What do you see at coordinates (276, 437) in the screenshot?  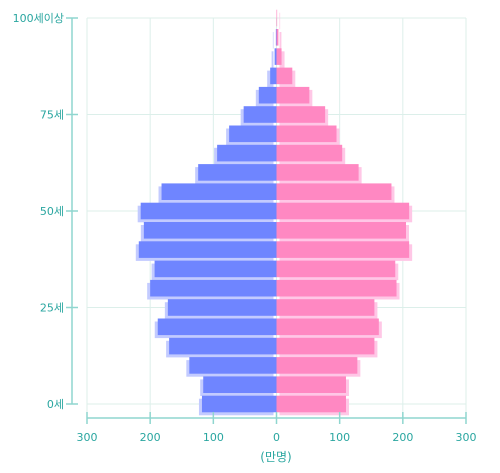 I see `x-tick-label: 0` at bounding box center [276, 437].